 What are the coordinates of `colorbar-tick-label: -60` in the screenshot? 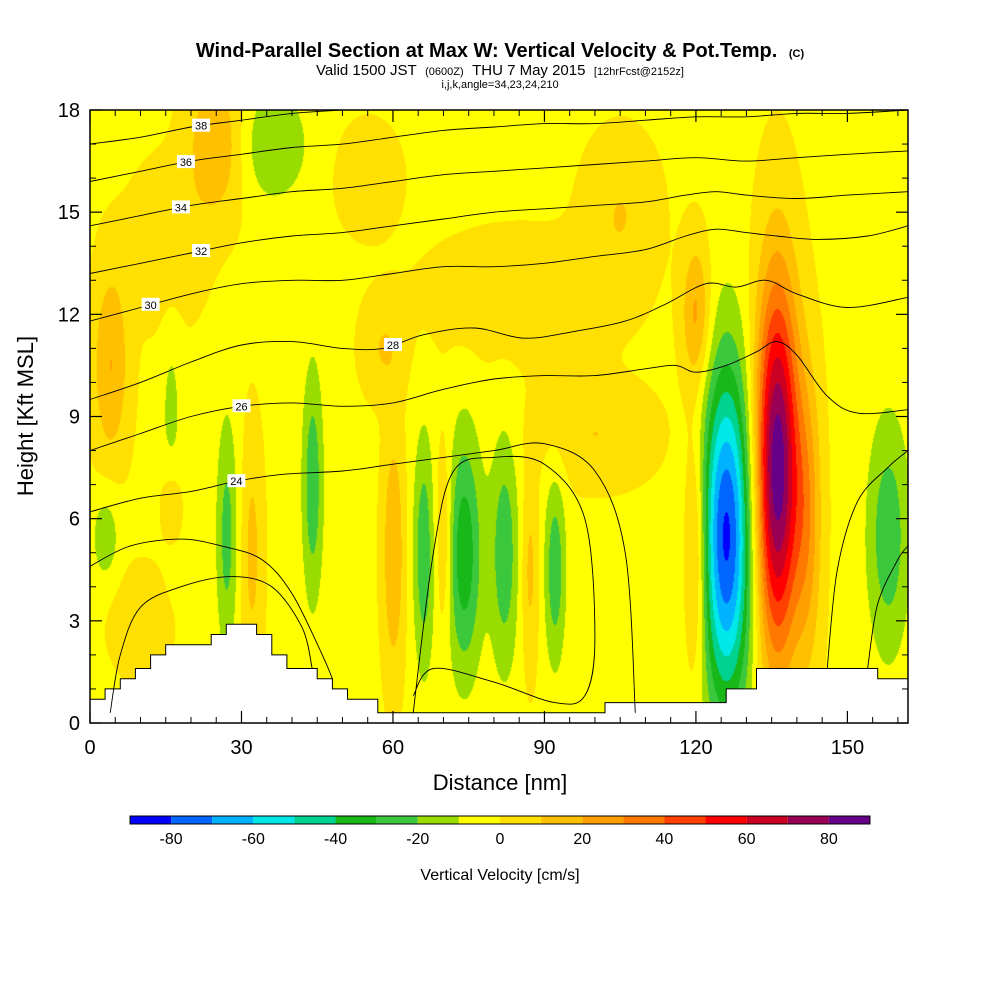 It's located at (253, 839).